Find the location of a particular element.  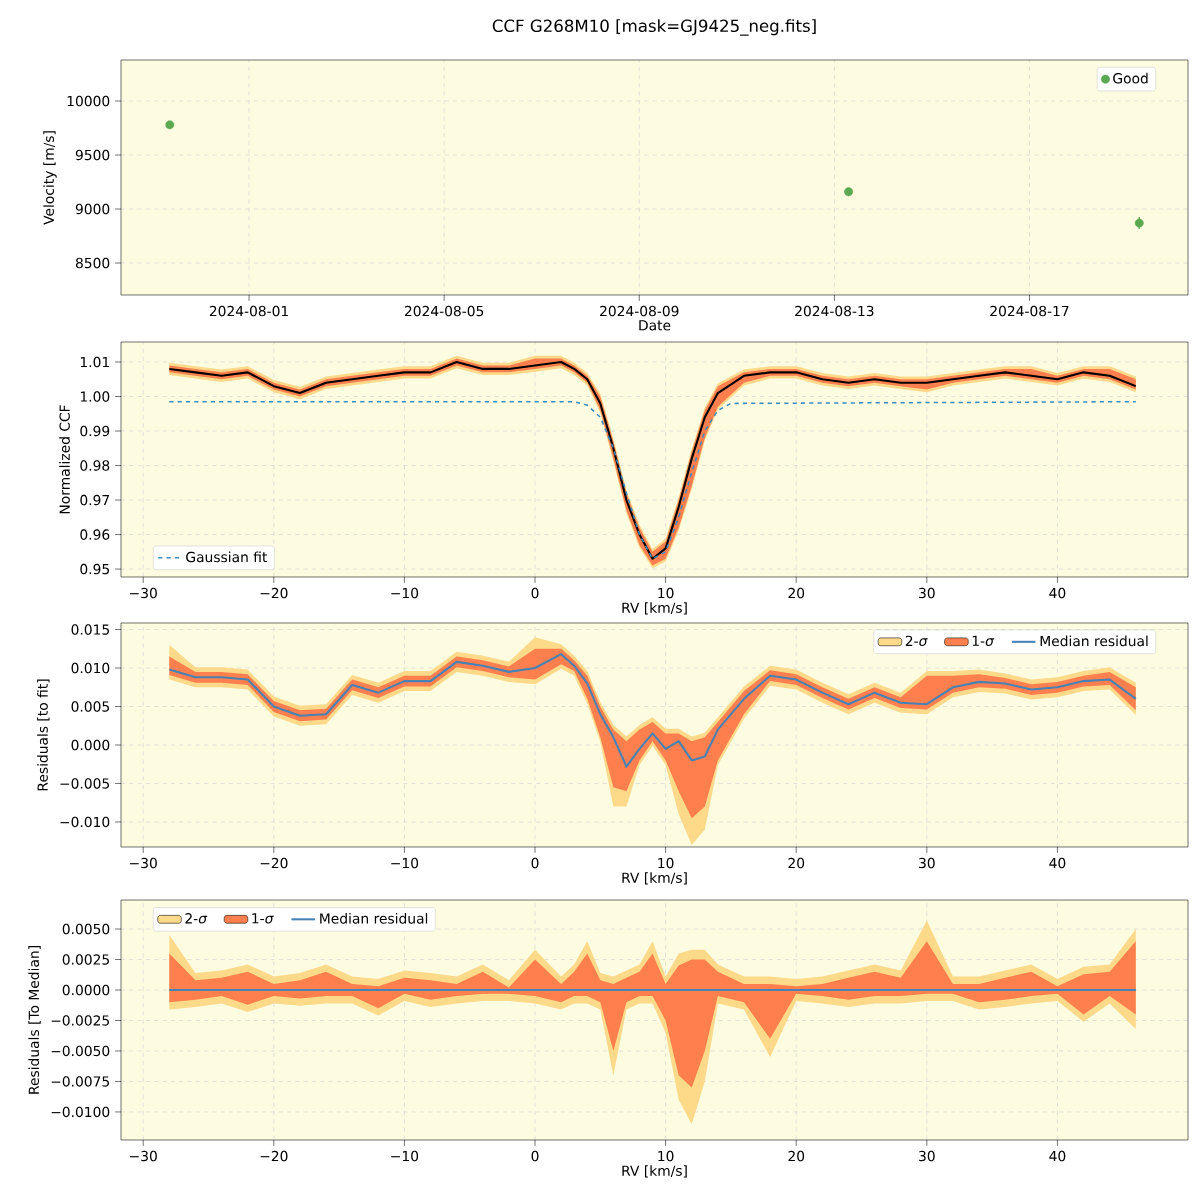

y-tick-label: 0.015 is located at coordinates (90, 629).